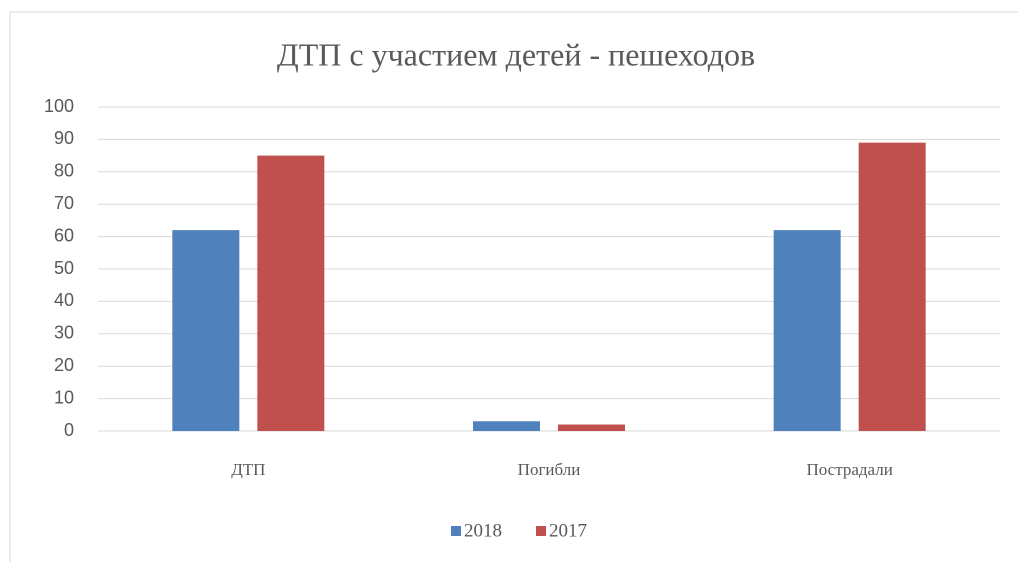 This screenshot has height=562, width=1018. What do you see at coordinates (516, 54) in the screenshot?
I see `chart-title: ДТП с участием детей - пешеходов` at bounding box center [516, 54].